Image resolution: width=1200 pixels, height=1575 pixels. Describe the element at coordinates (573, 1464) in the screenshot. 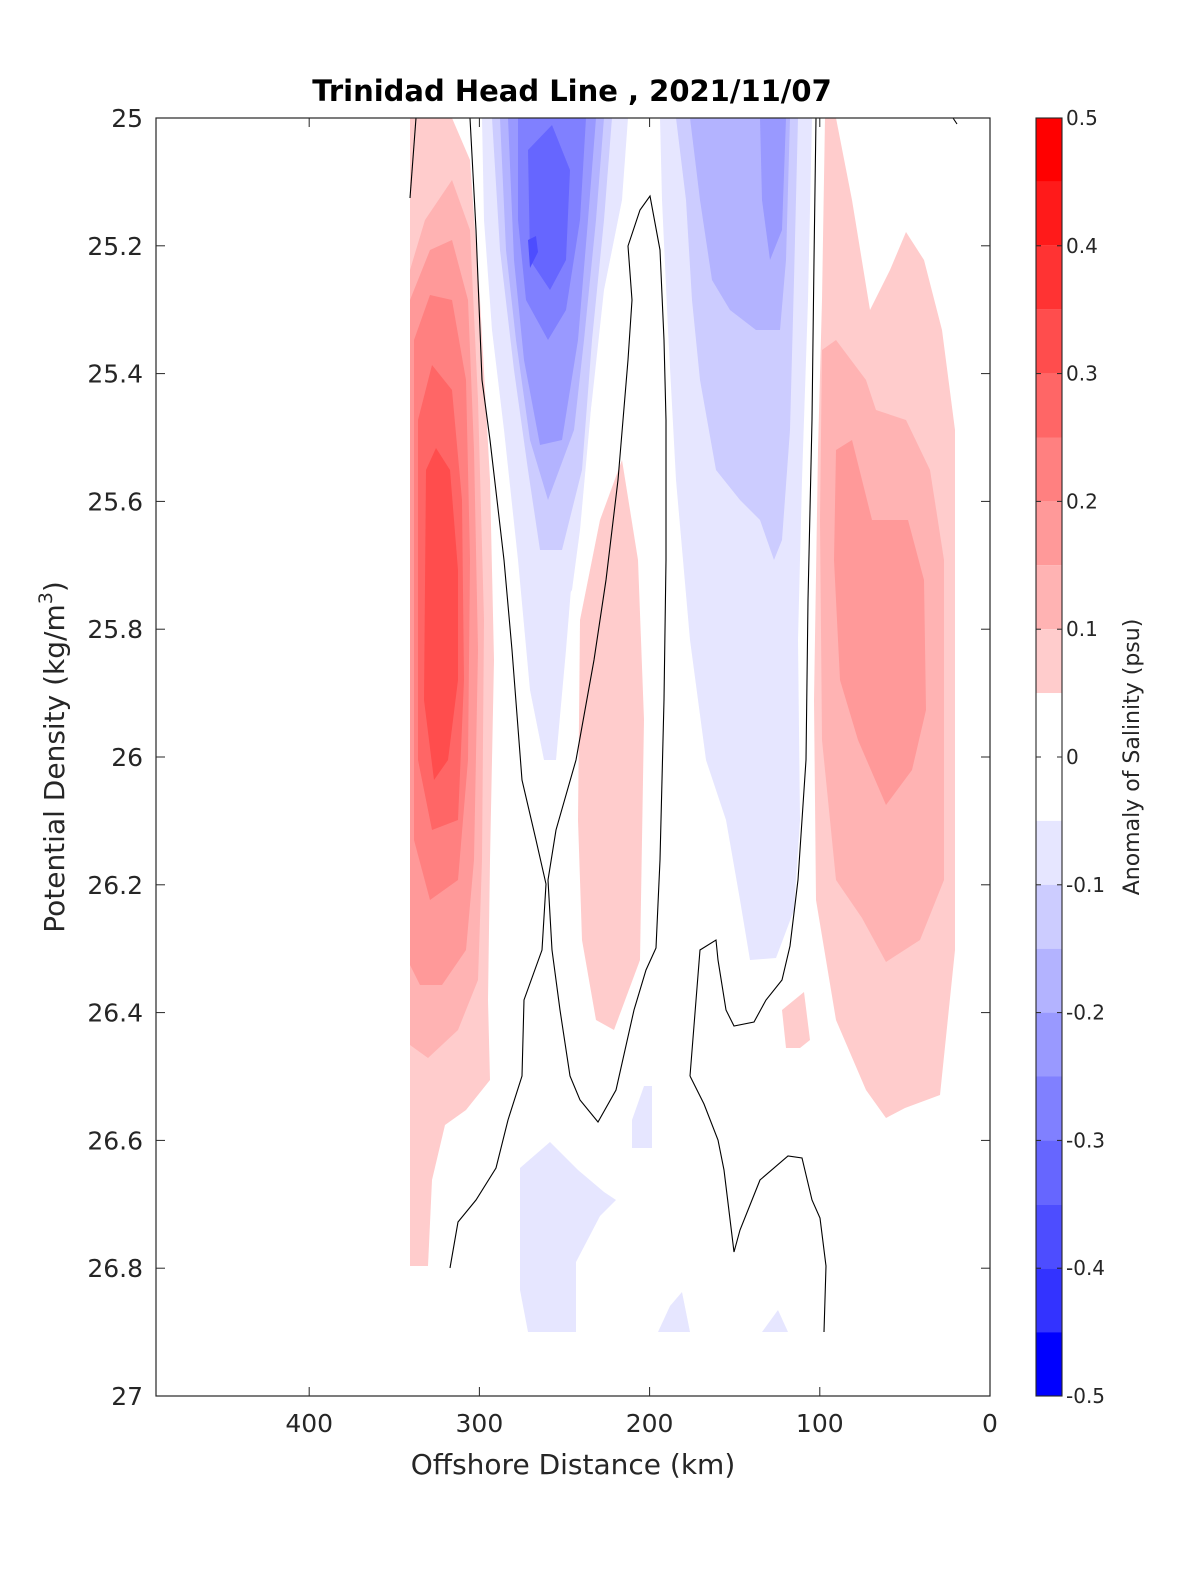

I see `x-axis-label: Offshore Distance (km)` at that location.